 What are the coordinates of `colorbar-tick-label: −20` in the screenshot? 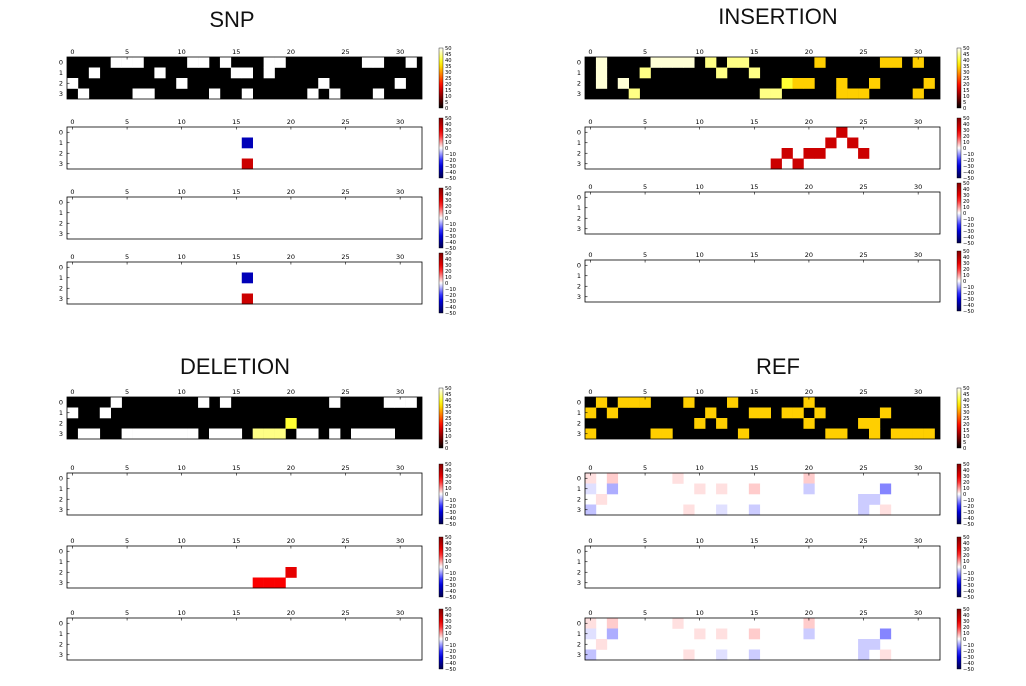 It's located at (968, 161).